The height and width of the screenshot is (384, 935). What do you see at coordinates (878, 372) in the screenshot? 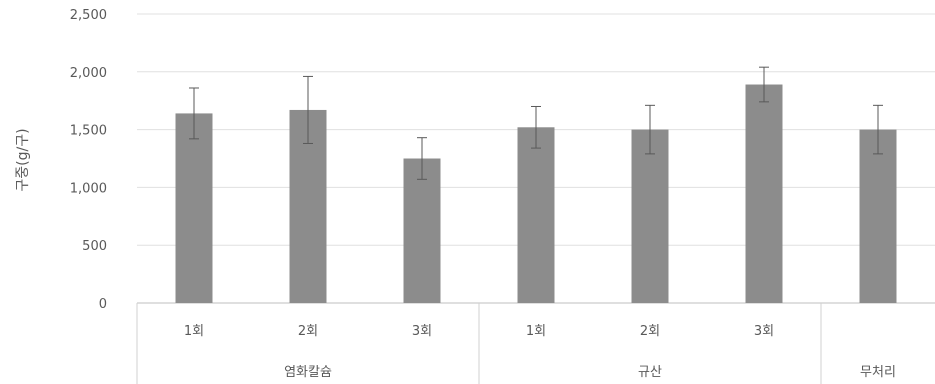
I see `x-group-label: 무처리` at bounding box center [878, 372].